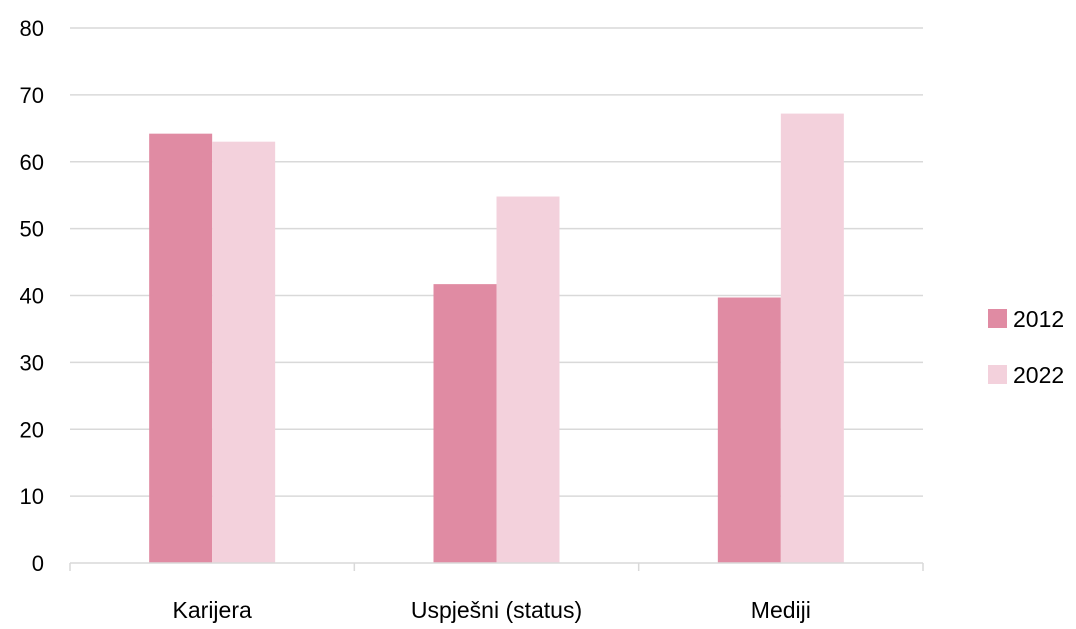 Image resolution: width=1076 pixels, height=629 pixels. What do you see at coordinates (32, 362) in the screenshot?
I see `y-tick-label: 30` at bounding box center [32, 362].